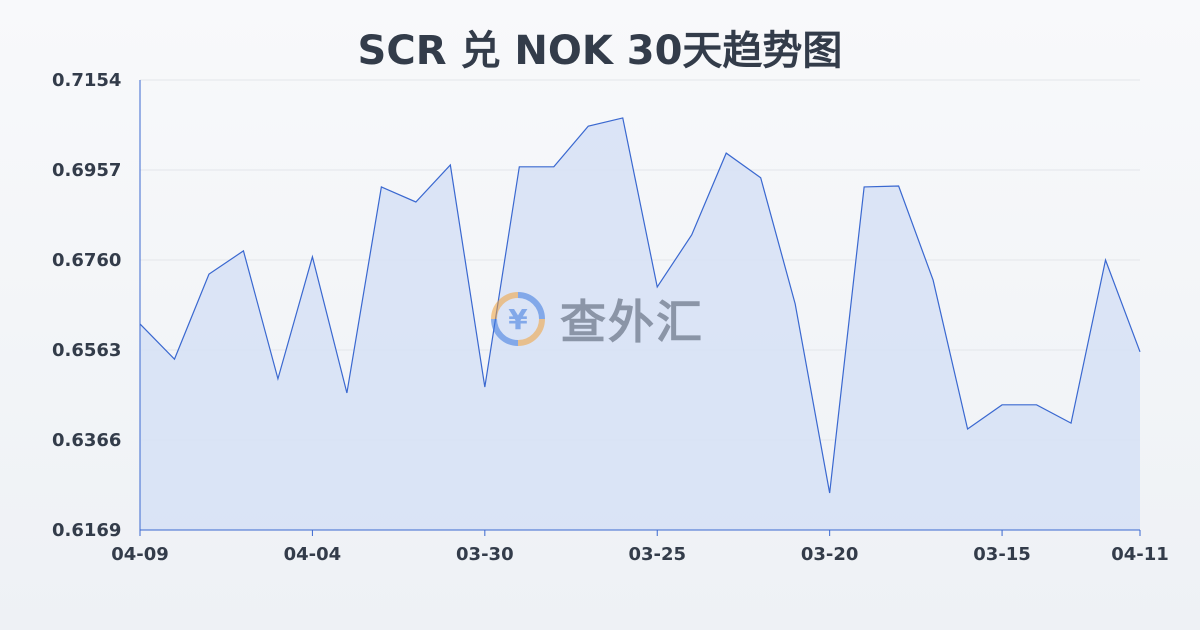 This screenshot has height=630, width=1200. Describe the element at coordinates (1140, 554) in the screenshot. I see `x-tick-label: 04-11` at that location.